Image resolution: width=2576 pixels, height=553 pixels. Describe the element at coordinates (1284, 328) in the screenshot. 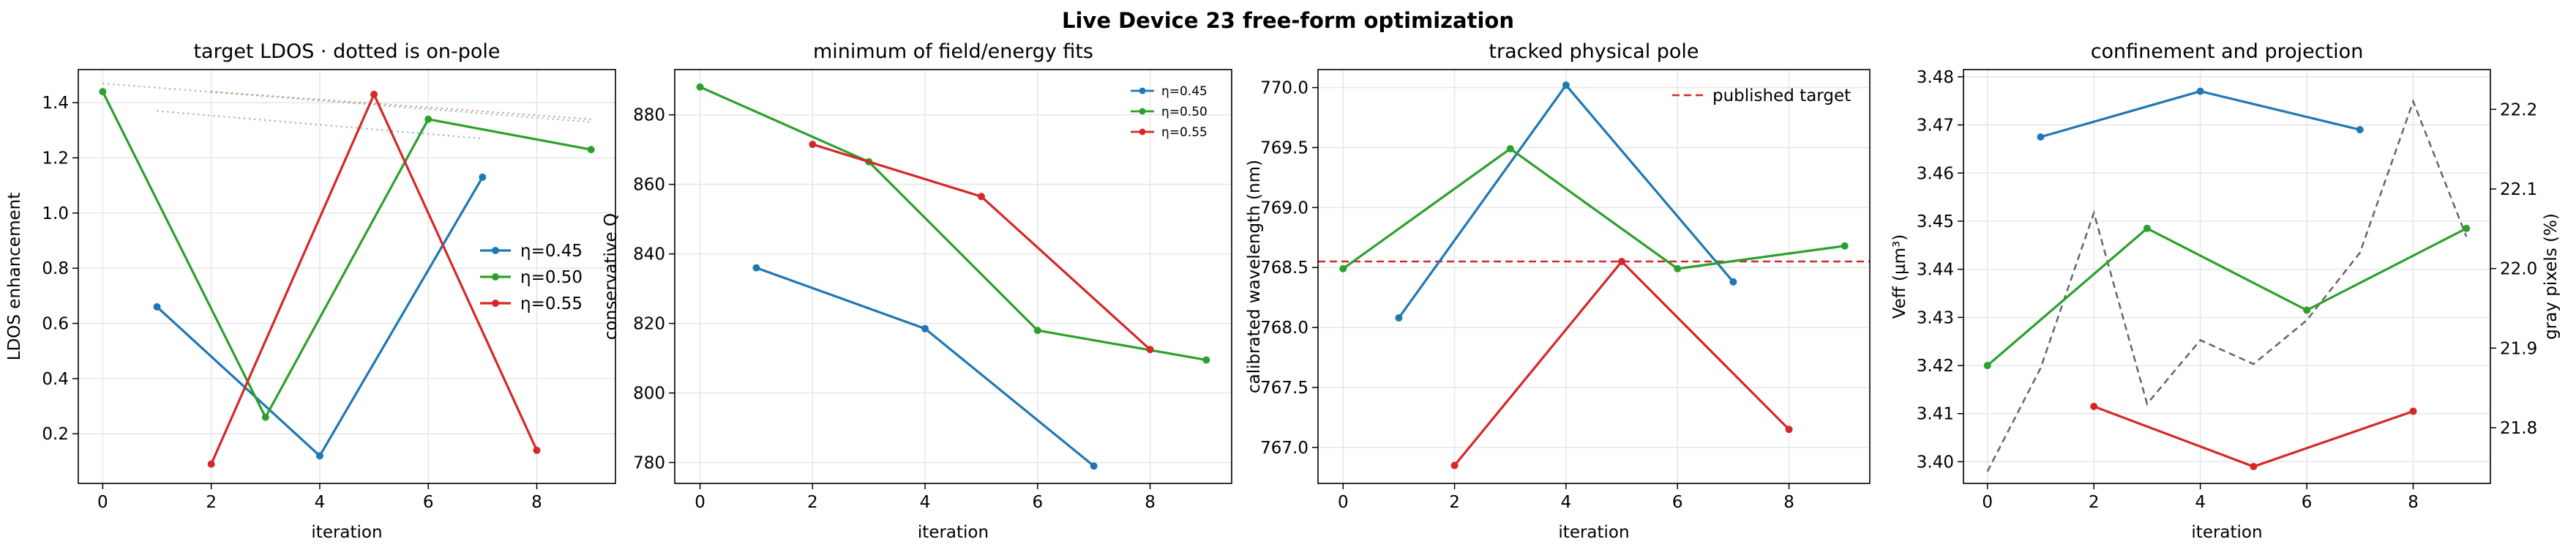

I see `y-tick-label: 768.0` at that location.